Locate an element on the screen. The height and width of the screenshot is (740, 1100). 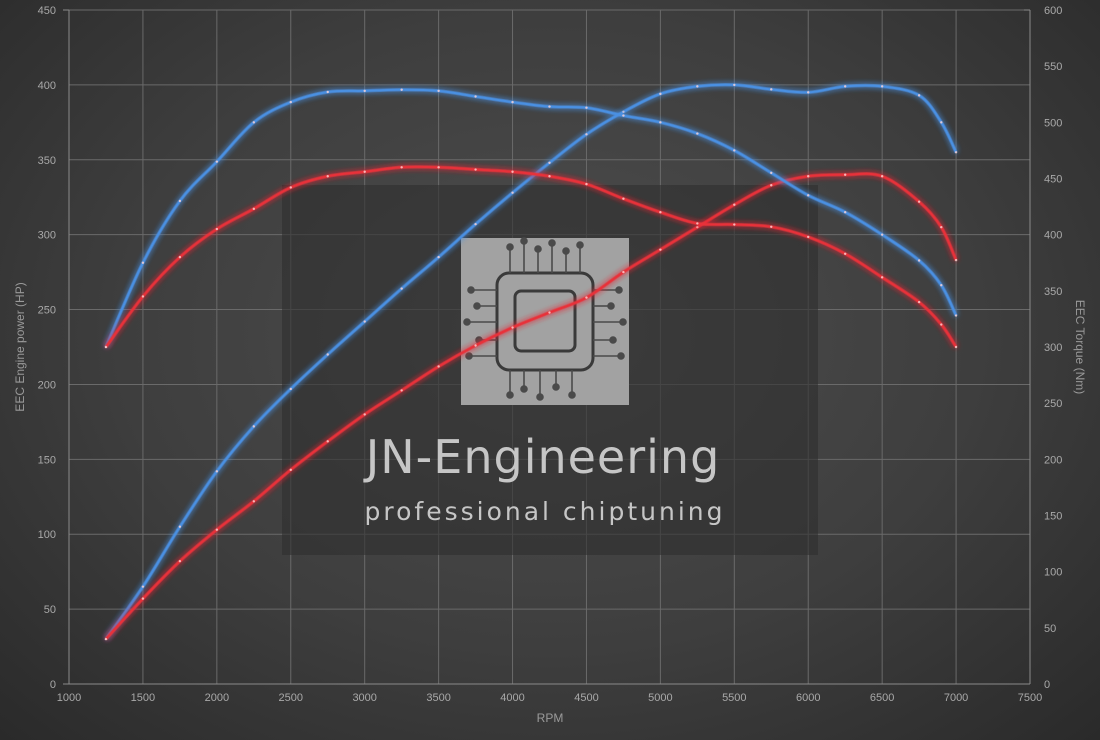
x-axis-label: RPM is located at coordinates (550, 718).